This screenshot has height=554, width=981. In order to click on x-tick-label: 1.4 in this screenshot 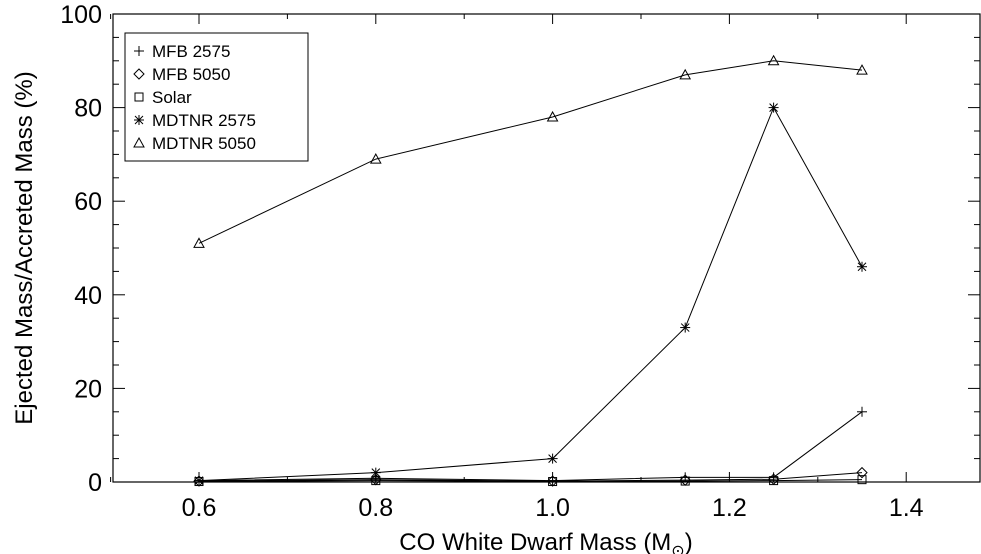, I will do `click(906, 508)`.